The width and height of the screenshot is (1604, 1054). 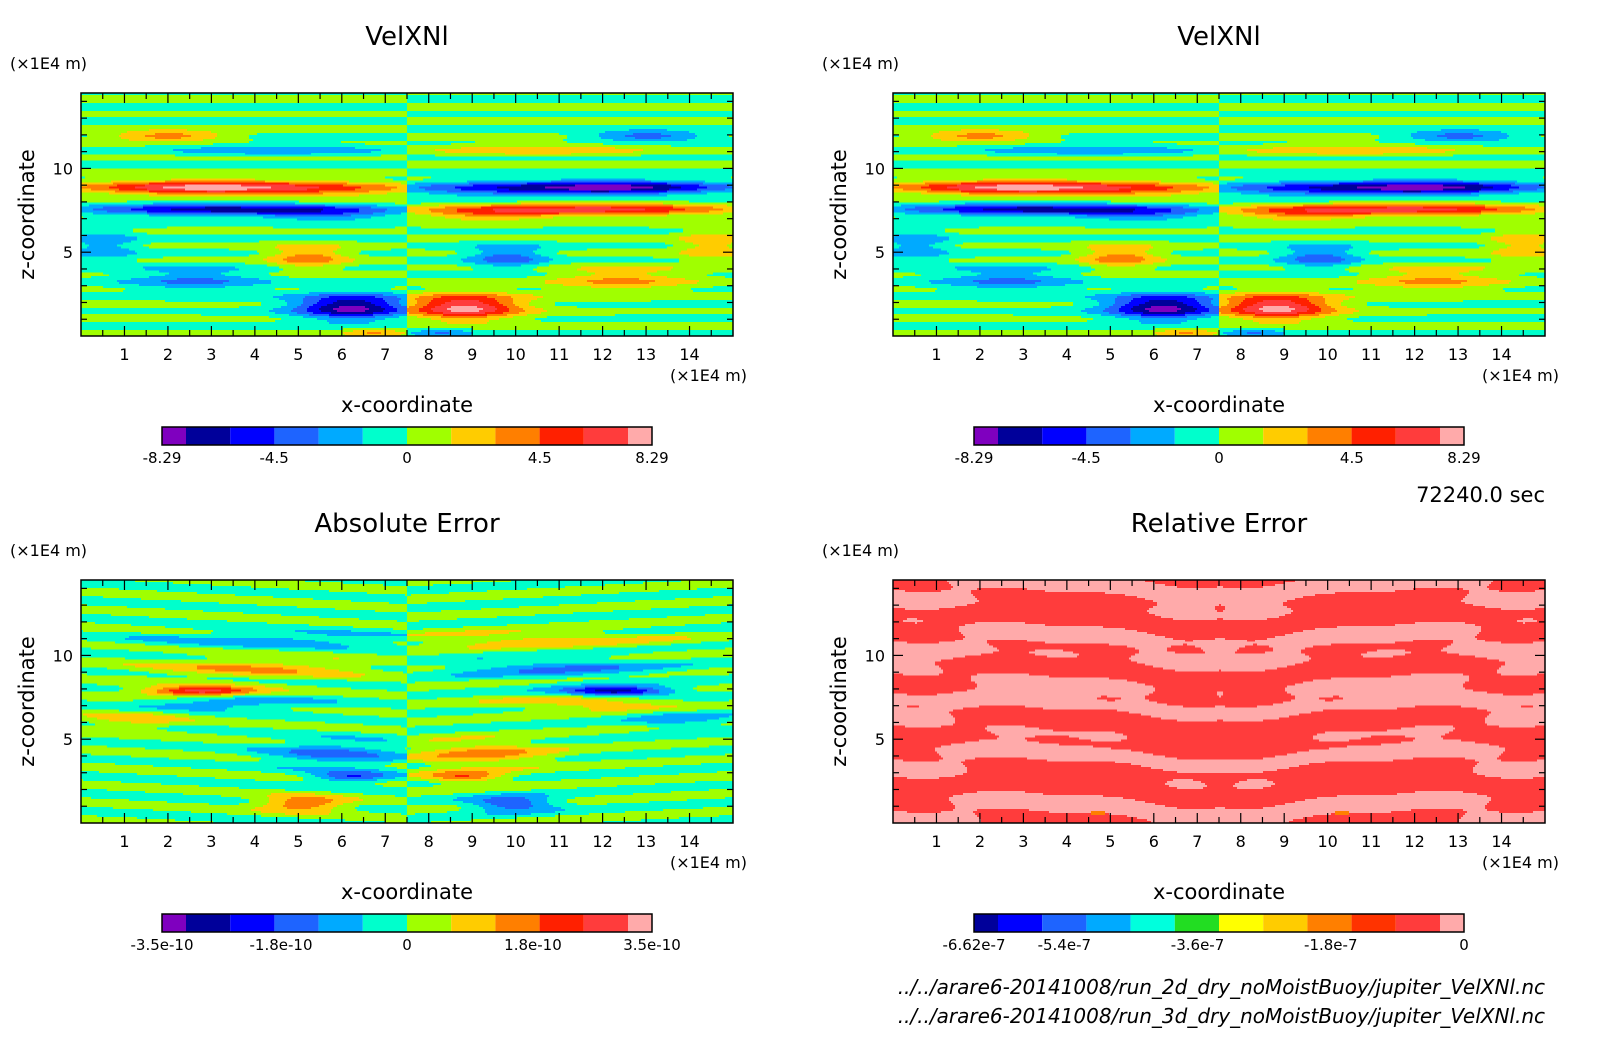 What do you see at coordinates (162, 945) in the screenshot?
I see `colorbar-label: -3.5e-10` at bounding box center [162, 945].